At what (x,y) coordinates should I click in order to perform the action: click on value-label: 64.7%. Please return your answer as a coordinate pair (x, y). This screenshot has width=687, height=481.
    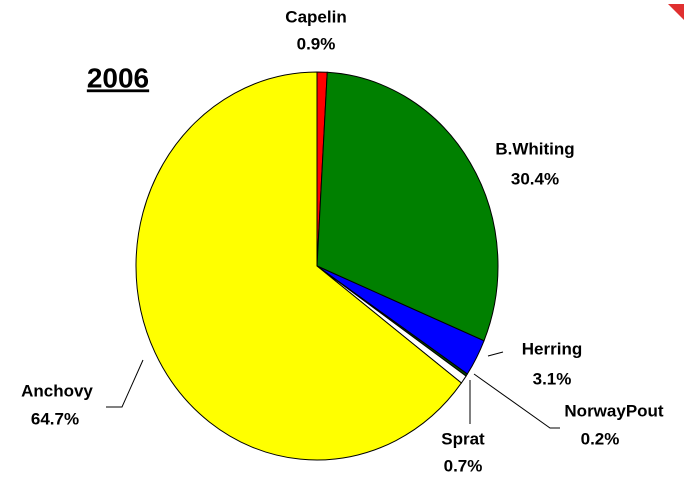
    Looking at the image, I should click on (55, 418).